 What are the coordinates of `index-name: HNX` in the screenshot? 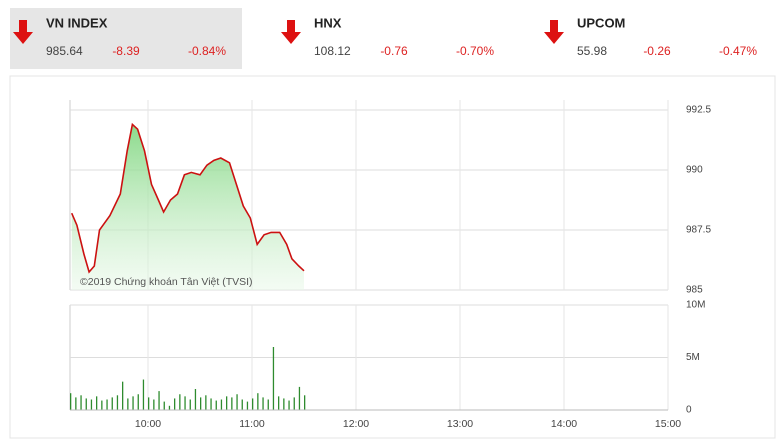 It's located at (328, 22).